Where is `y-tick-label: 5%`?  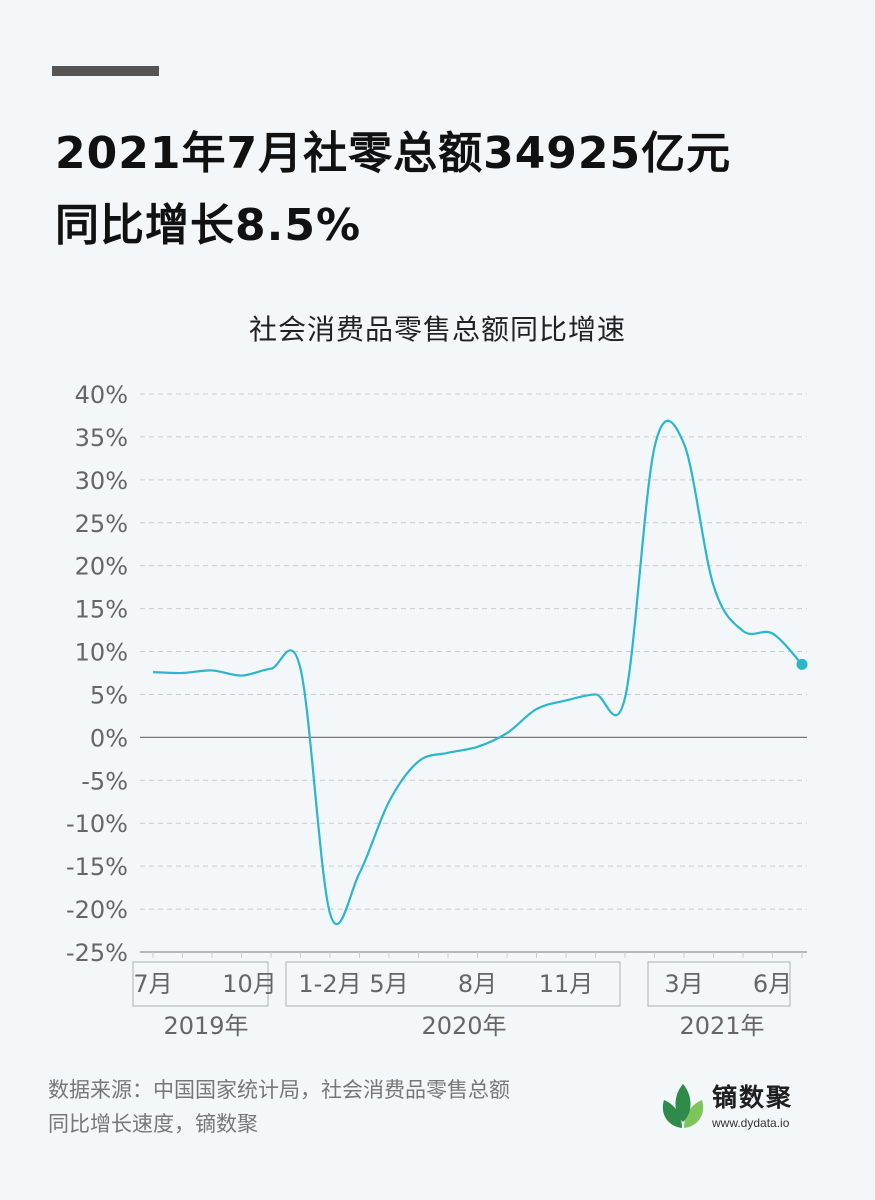 y-tick-label: 5% is located at coordinates (109, 695).